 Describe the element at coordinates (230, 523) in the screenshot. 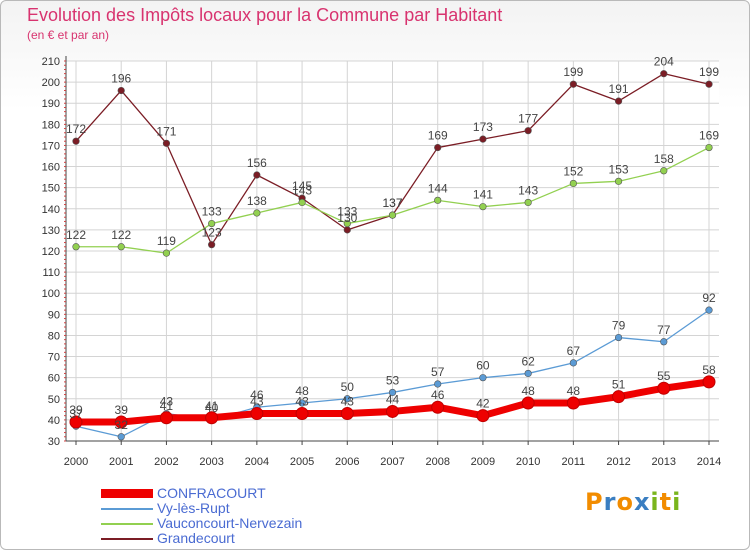

I see `legend-label: Vauconcourt-Nervezain` at that location.